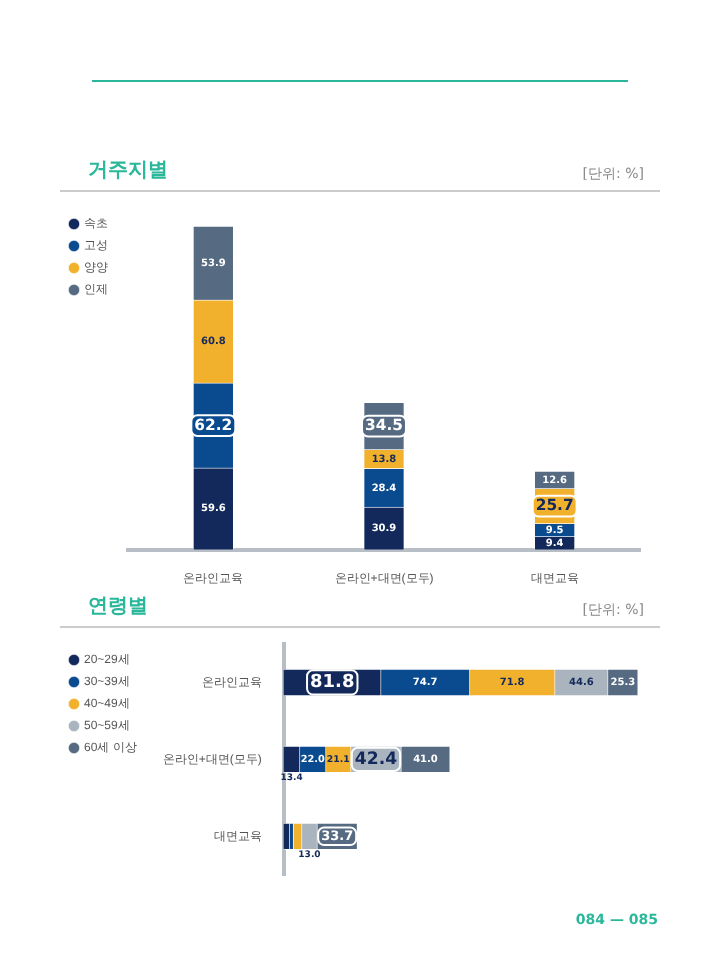 The image size is (702, 960). Describe the element at coordinates (332, 683) in the screenshot. I see `data-label: 81.8` at that location.